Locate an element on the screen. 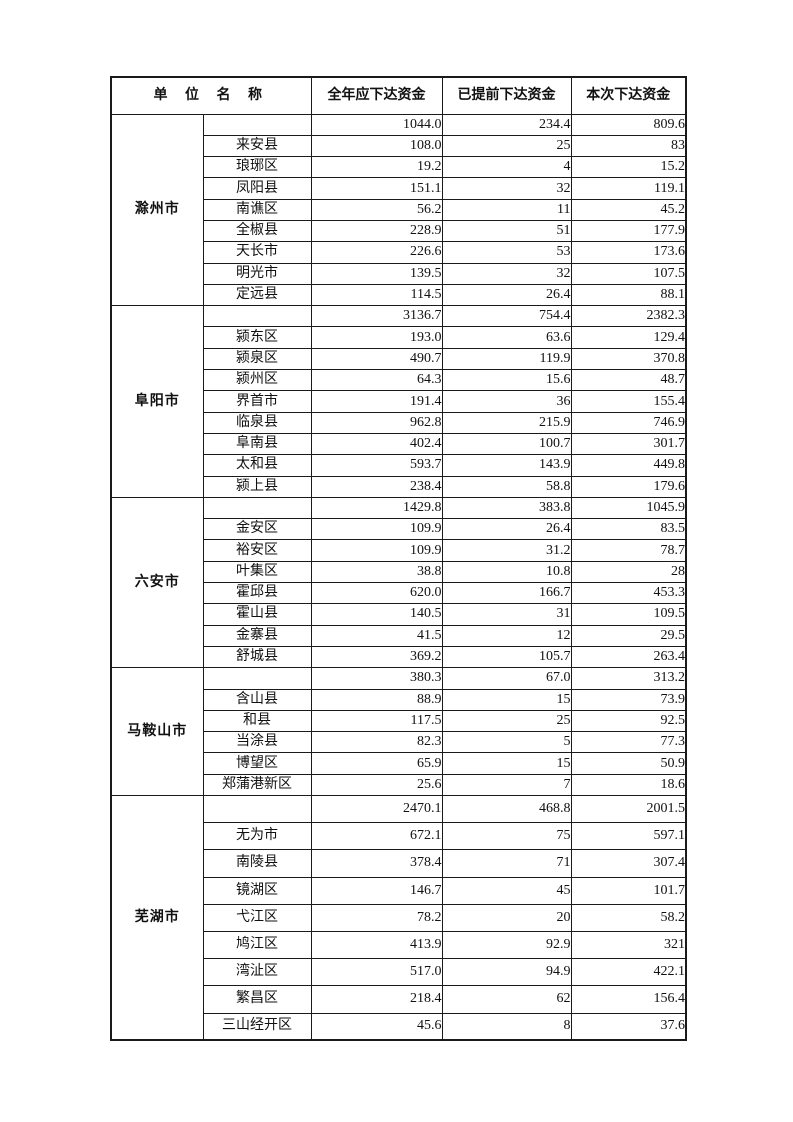 The width and height of the screenshot is (793, 1122). table-row: 三山经开区 45.6 8 37.6 is located at coordinates (399, 1026).